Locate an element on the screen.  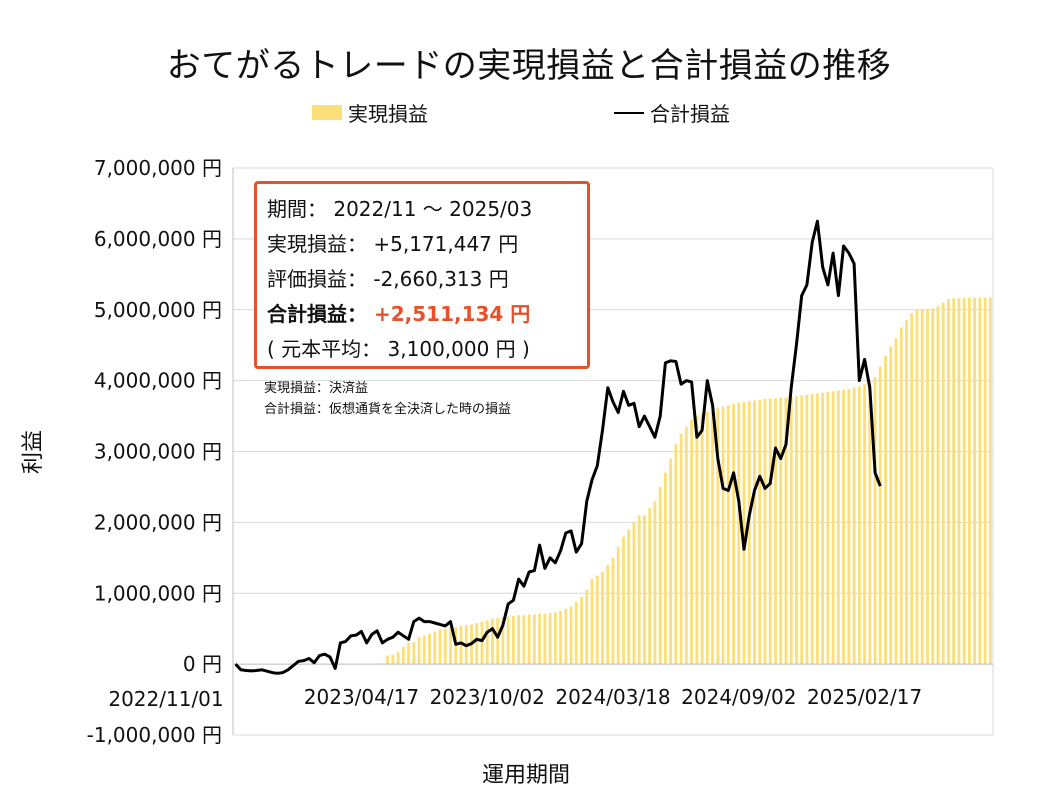
summary-period-row: 期間： 2022/11 〜 2025/03 is located at coordinates (427, 209).